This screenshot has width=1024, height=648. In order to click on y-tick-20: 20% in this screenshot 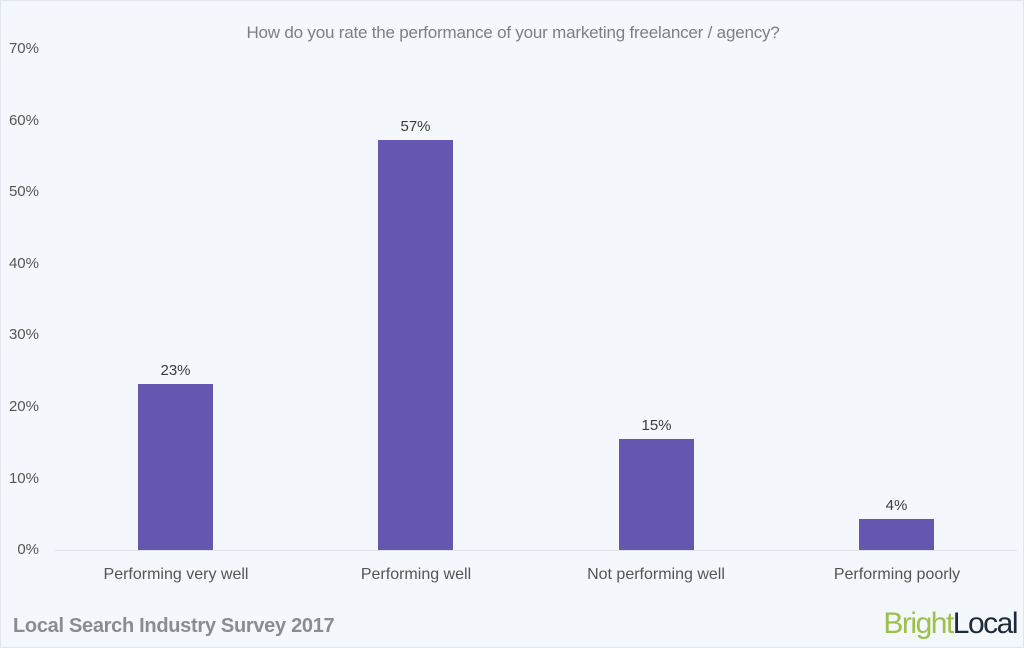, I will do `click(23, 406)`.